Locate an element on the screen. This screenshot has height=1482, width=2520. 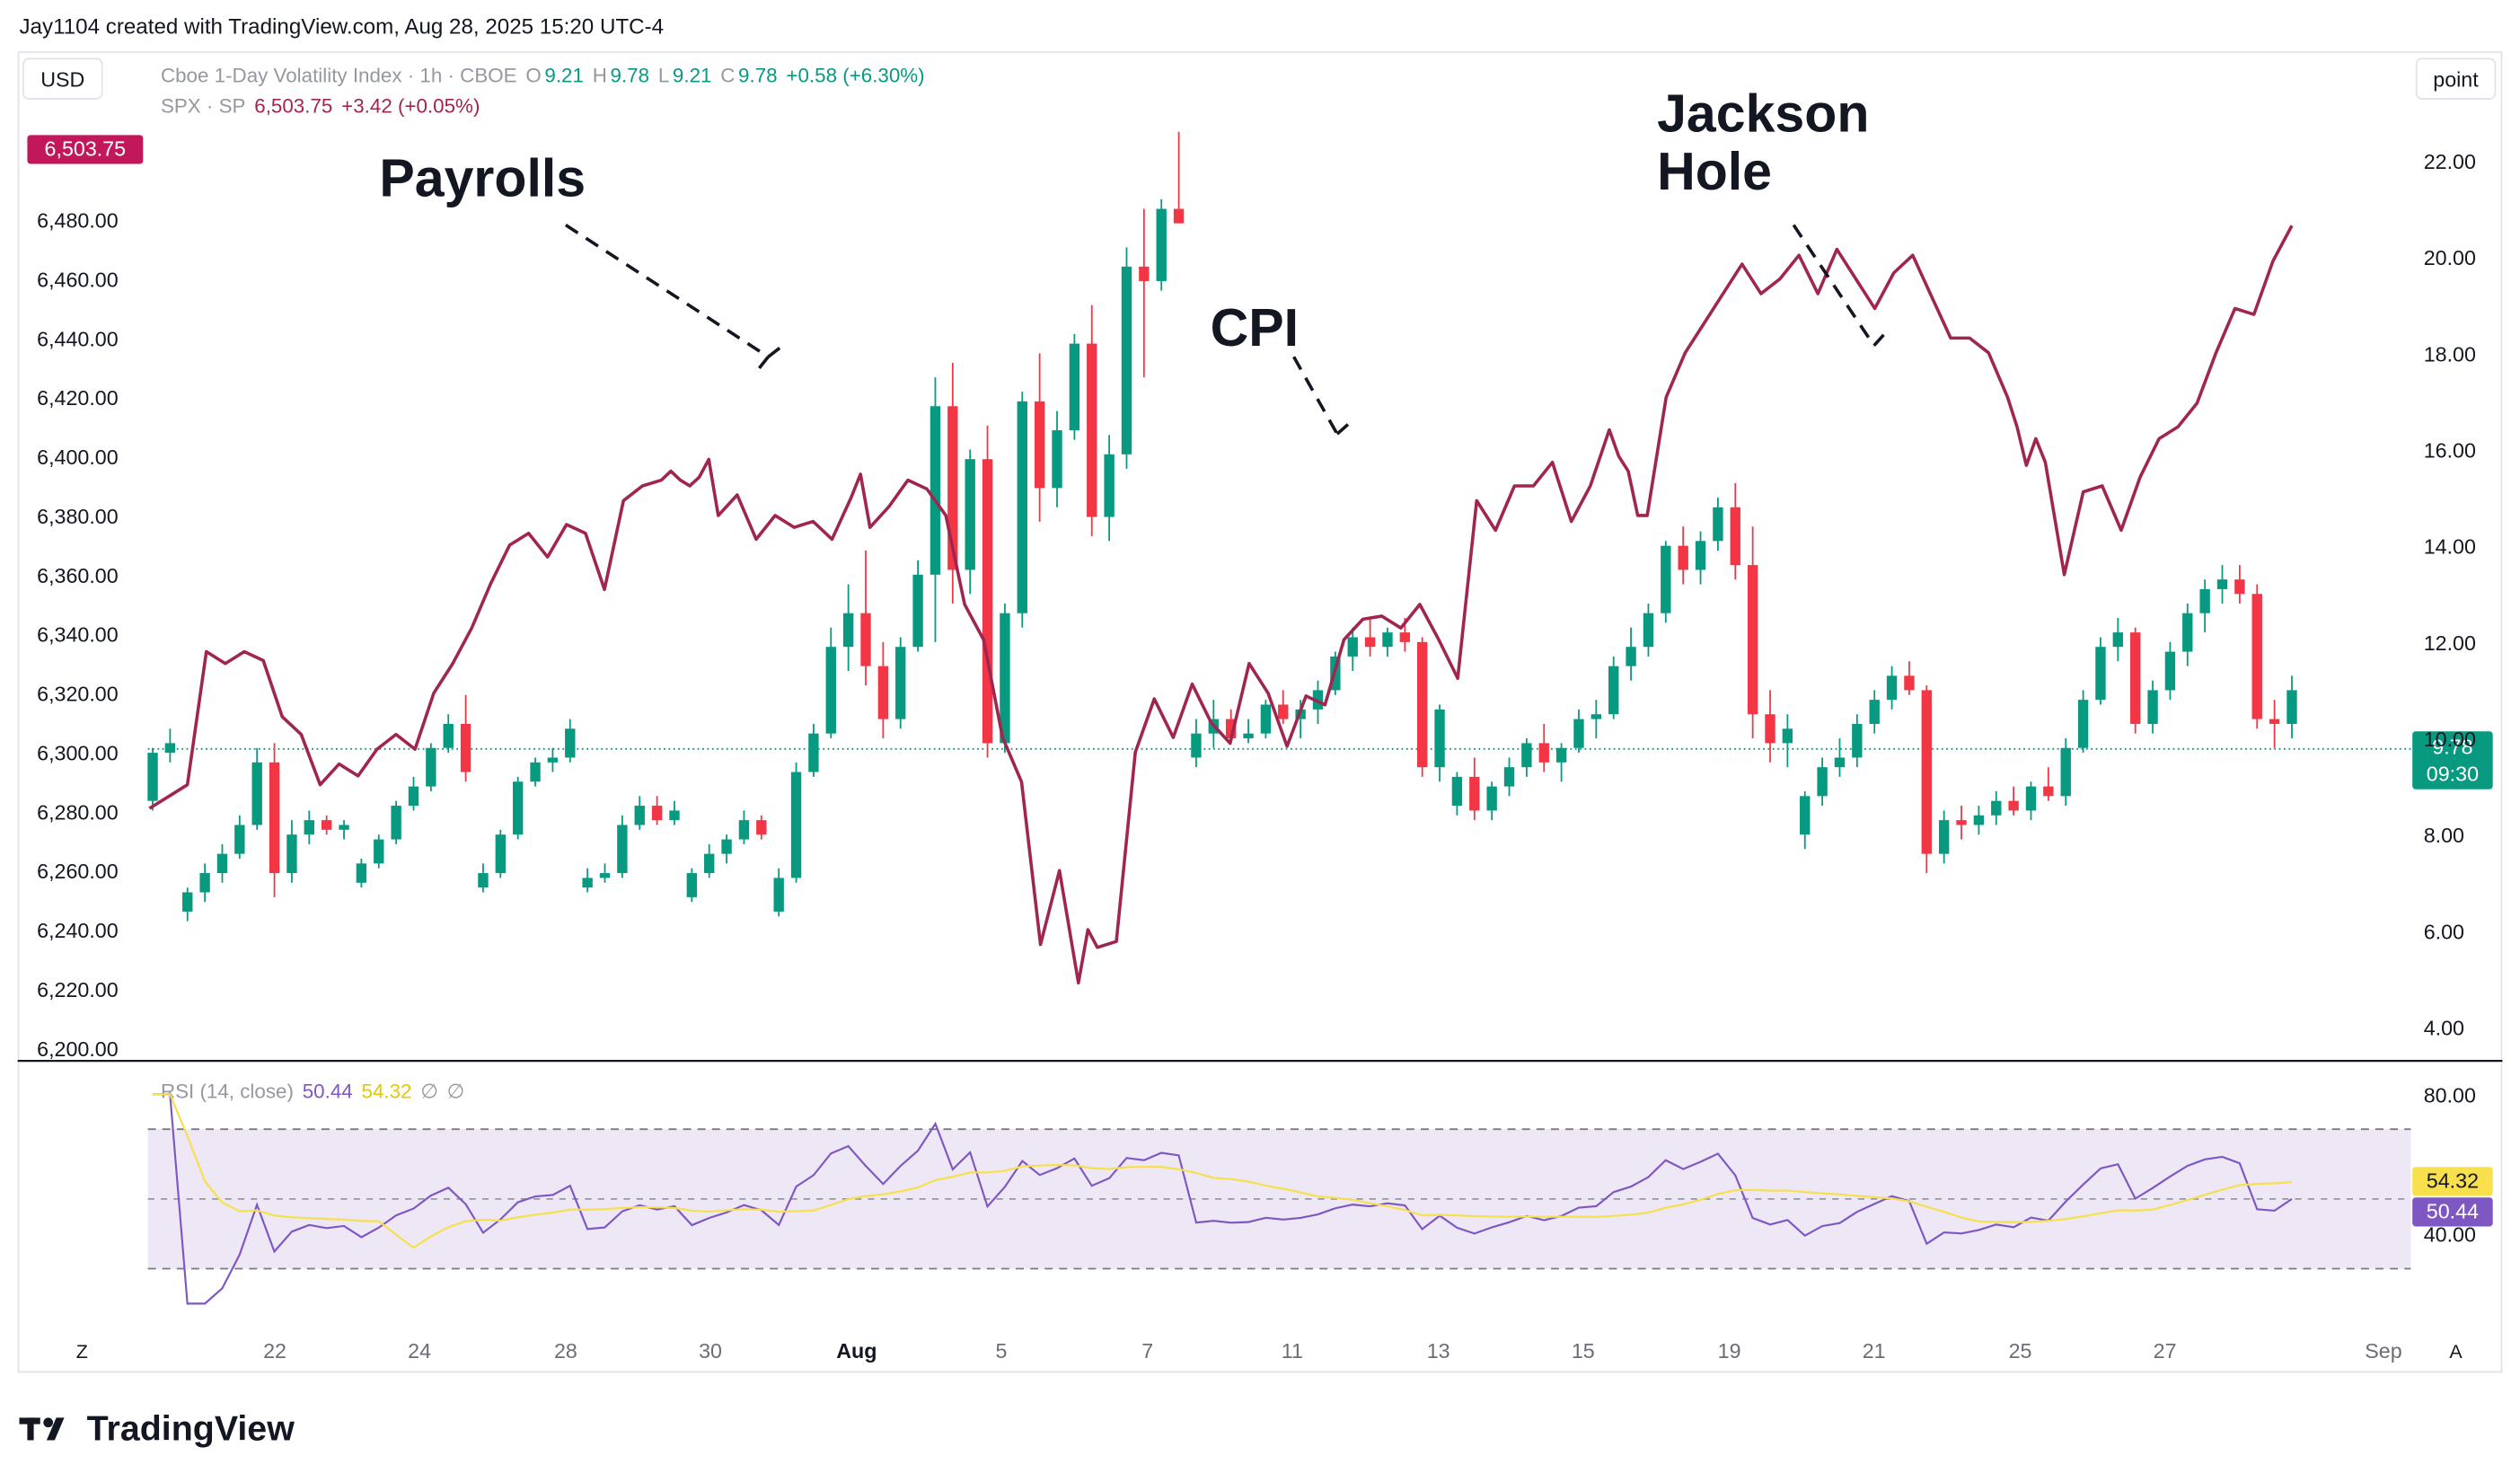
zoom-reset-button: Z is located at coordinates (82, 1352).